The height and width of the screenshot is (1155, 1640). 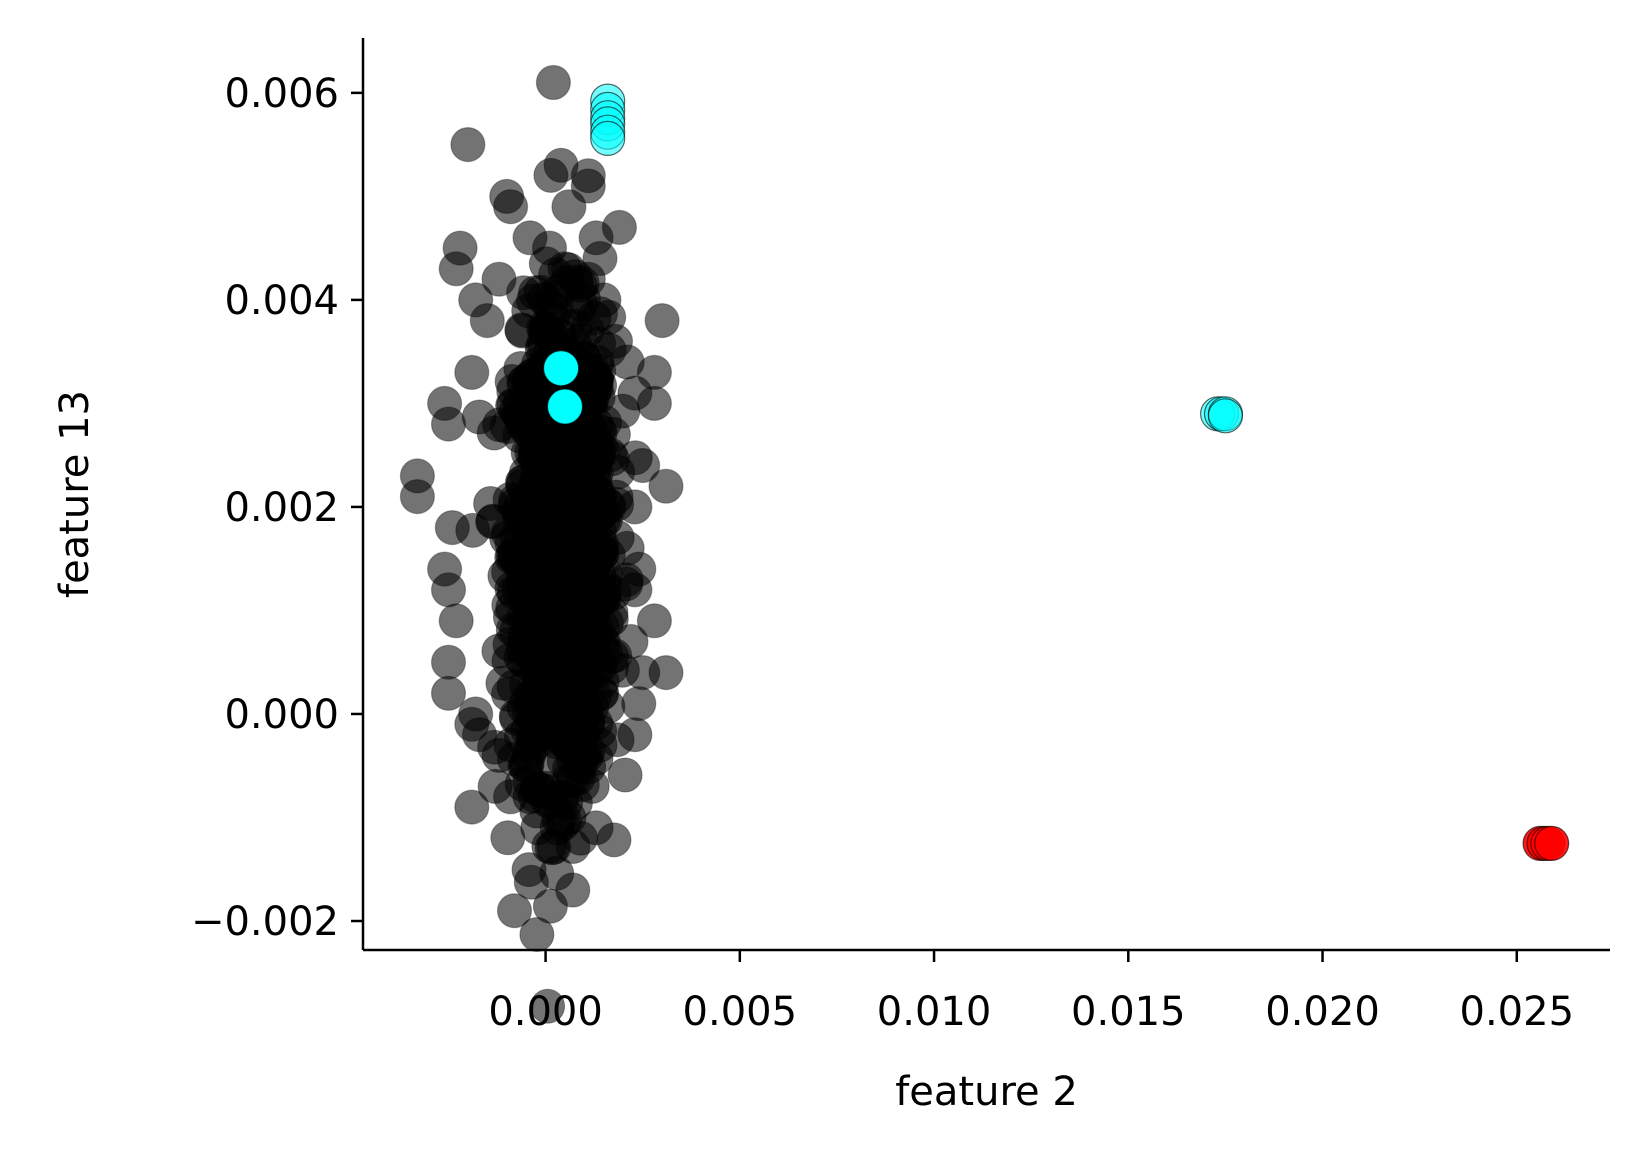 What do you see at coordinates (265, 922) in the screenshot?
I see `y-tick-label: −0.002` at bounding box center [265, 922].